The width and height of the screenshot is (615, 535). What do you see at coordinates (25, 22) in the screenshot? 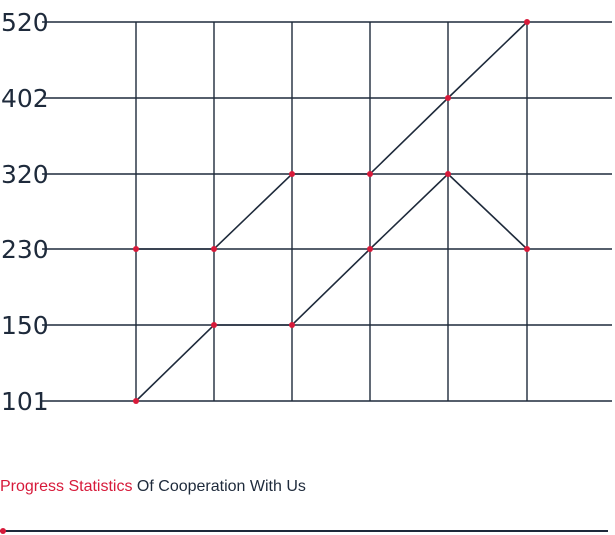
I see `y-tick-label: 520` at bounding box center [25, 22].